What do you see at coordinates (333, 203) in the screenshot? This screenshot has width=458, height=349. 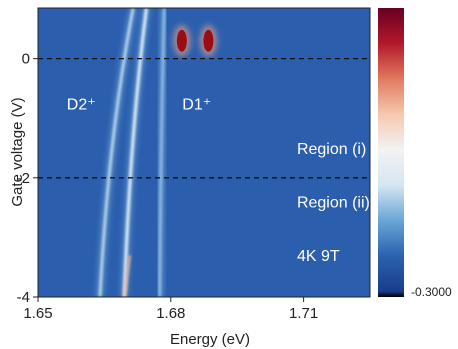 I see `annotation-label: Region (ii)` at bounding box center [333, 203].